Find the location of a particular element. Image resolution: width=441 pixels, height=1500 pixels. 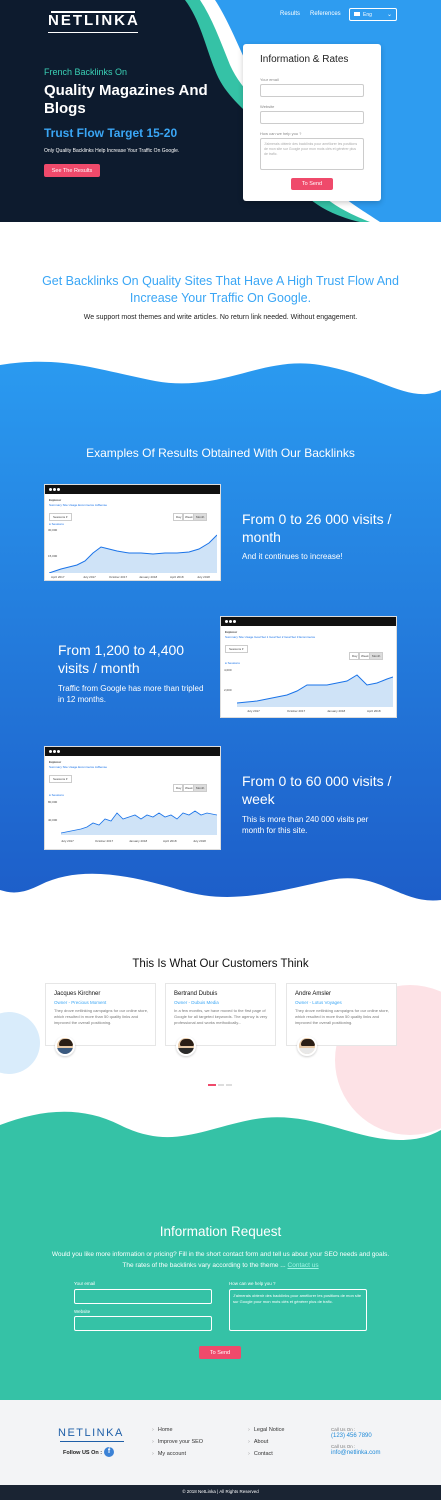

see-results-button: See The Results is located at coordinates (72, 170).